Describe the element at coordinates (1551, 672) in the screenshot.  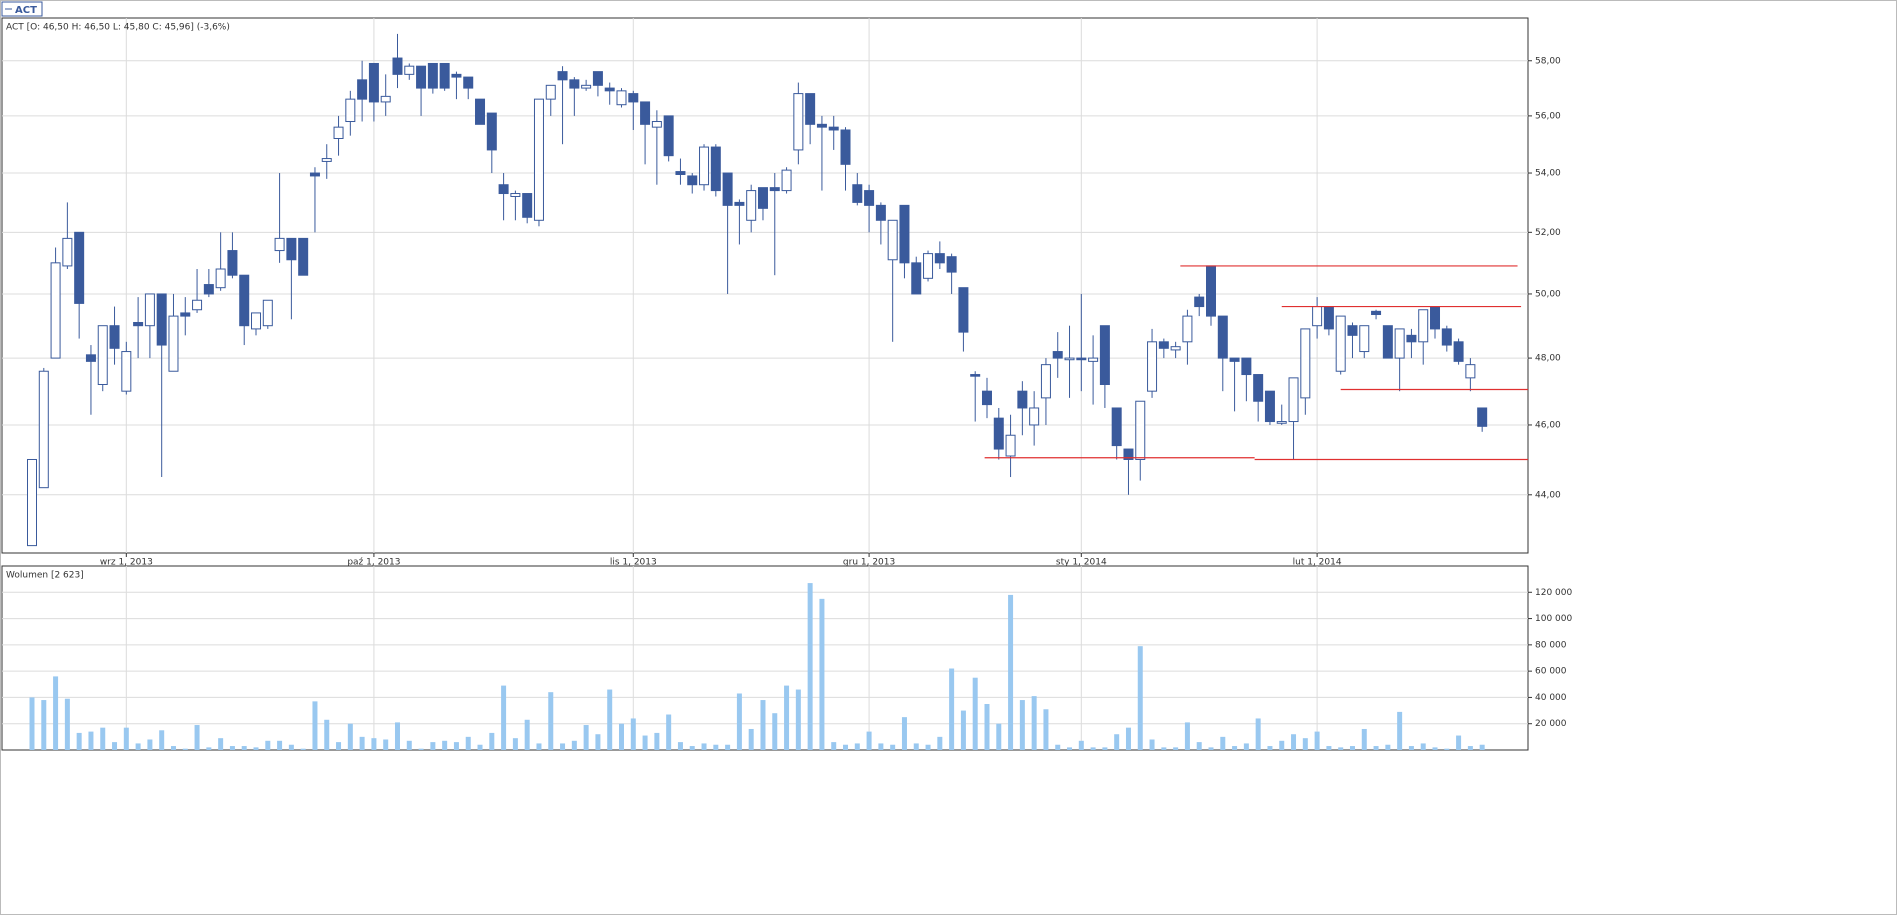
I see `y-tick-label: 60 000` at that location.